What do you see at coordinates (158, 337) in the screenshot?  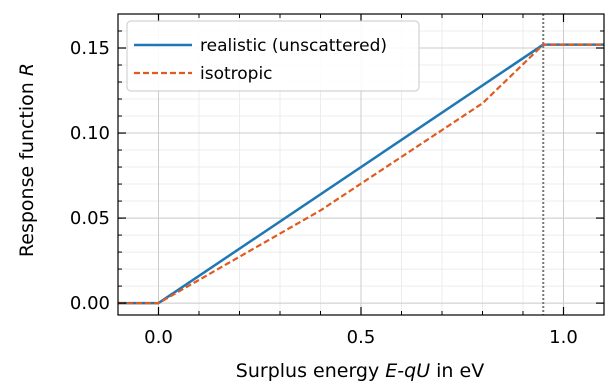 I see `x-tick-label: 0.0` at bounding box center [158, 337].